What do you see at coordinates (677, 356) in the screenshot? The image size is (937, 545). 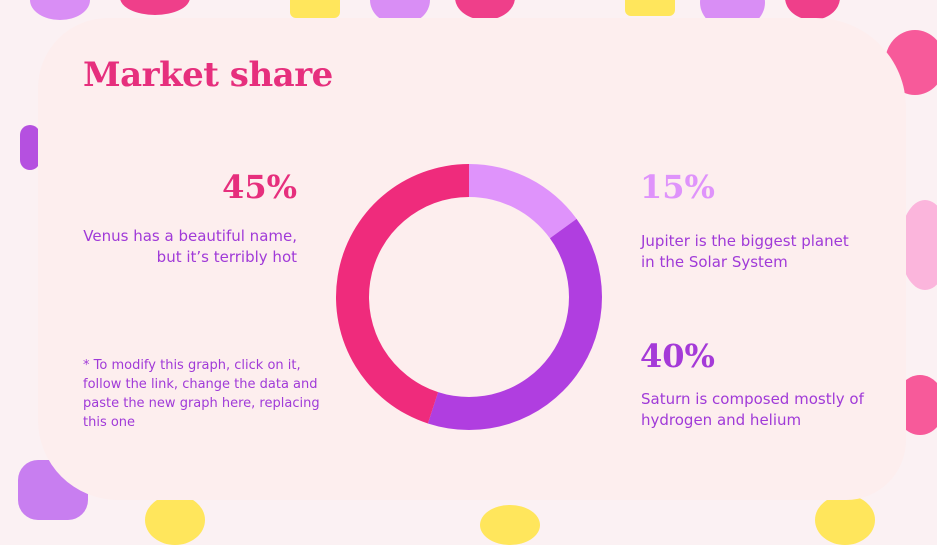 I see `saturn-percent: 40%` at bounding box center [677, 356].